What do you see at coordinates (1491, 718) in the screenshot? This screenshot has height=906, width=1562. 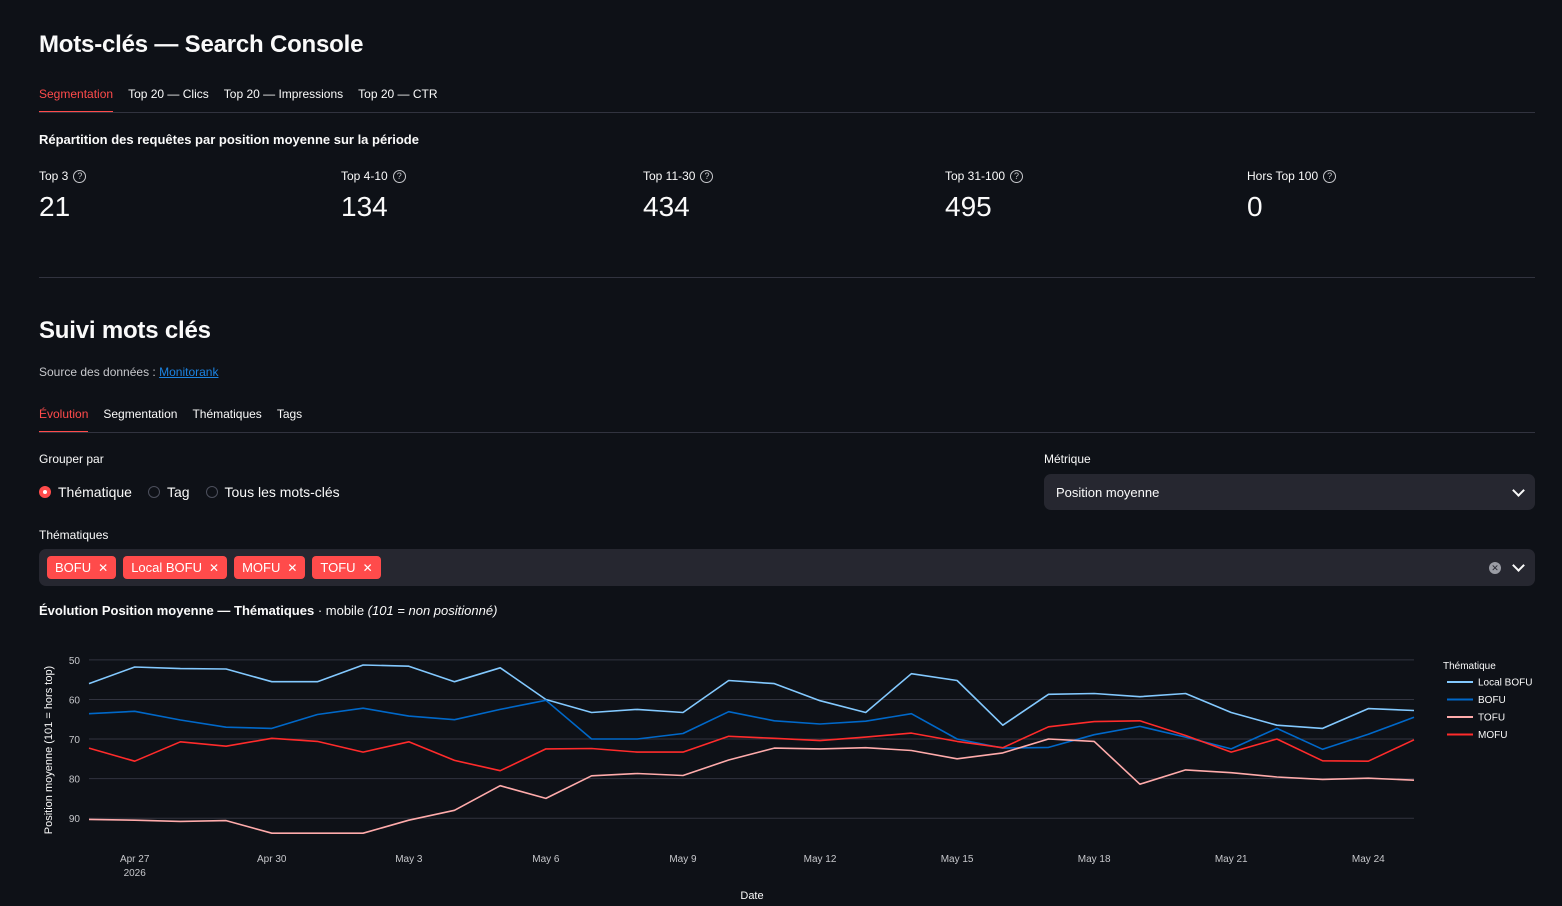 I see `legend-entry: TOFU` at bounding box center [1491, 718].